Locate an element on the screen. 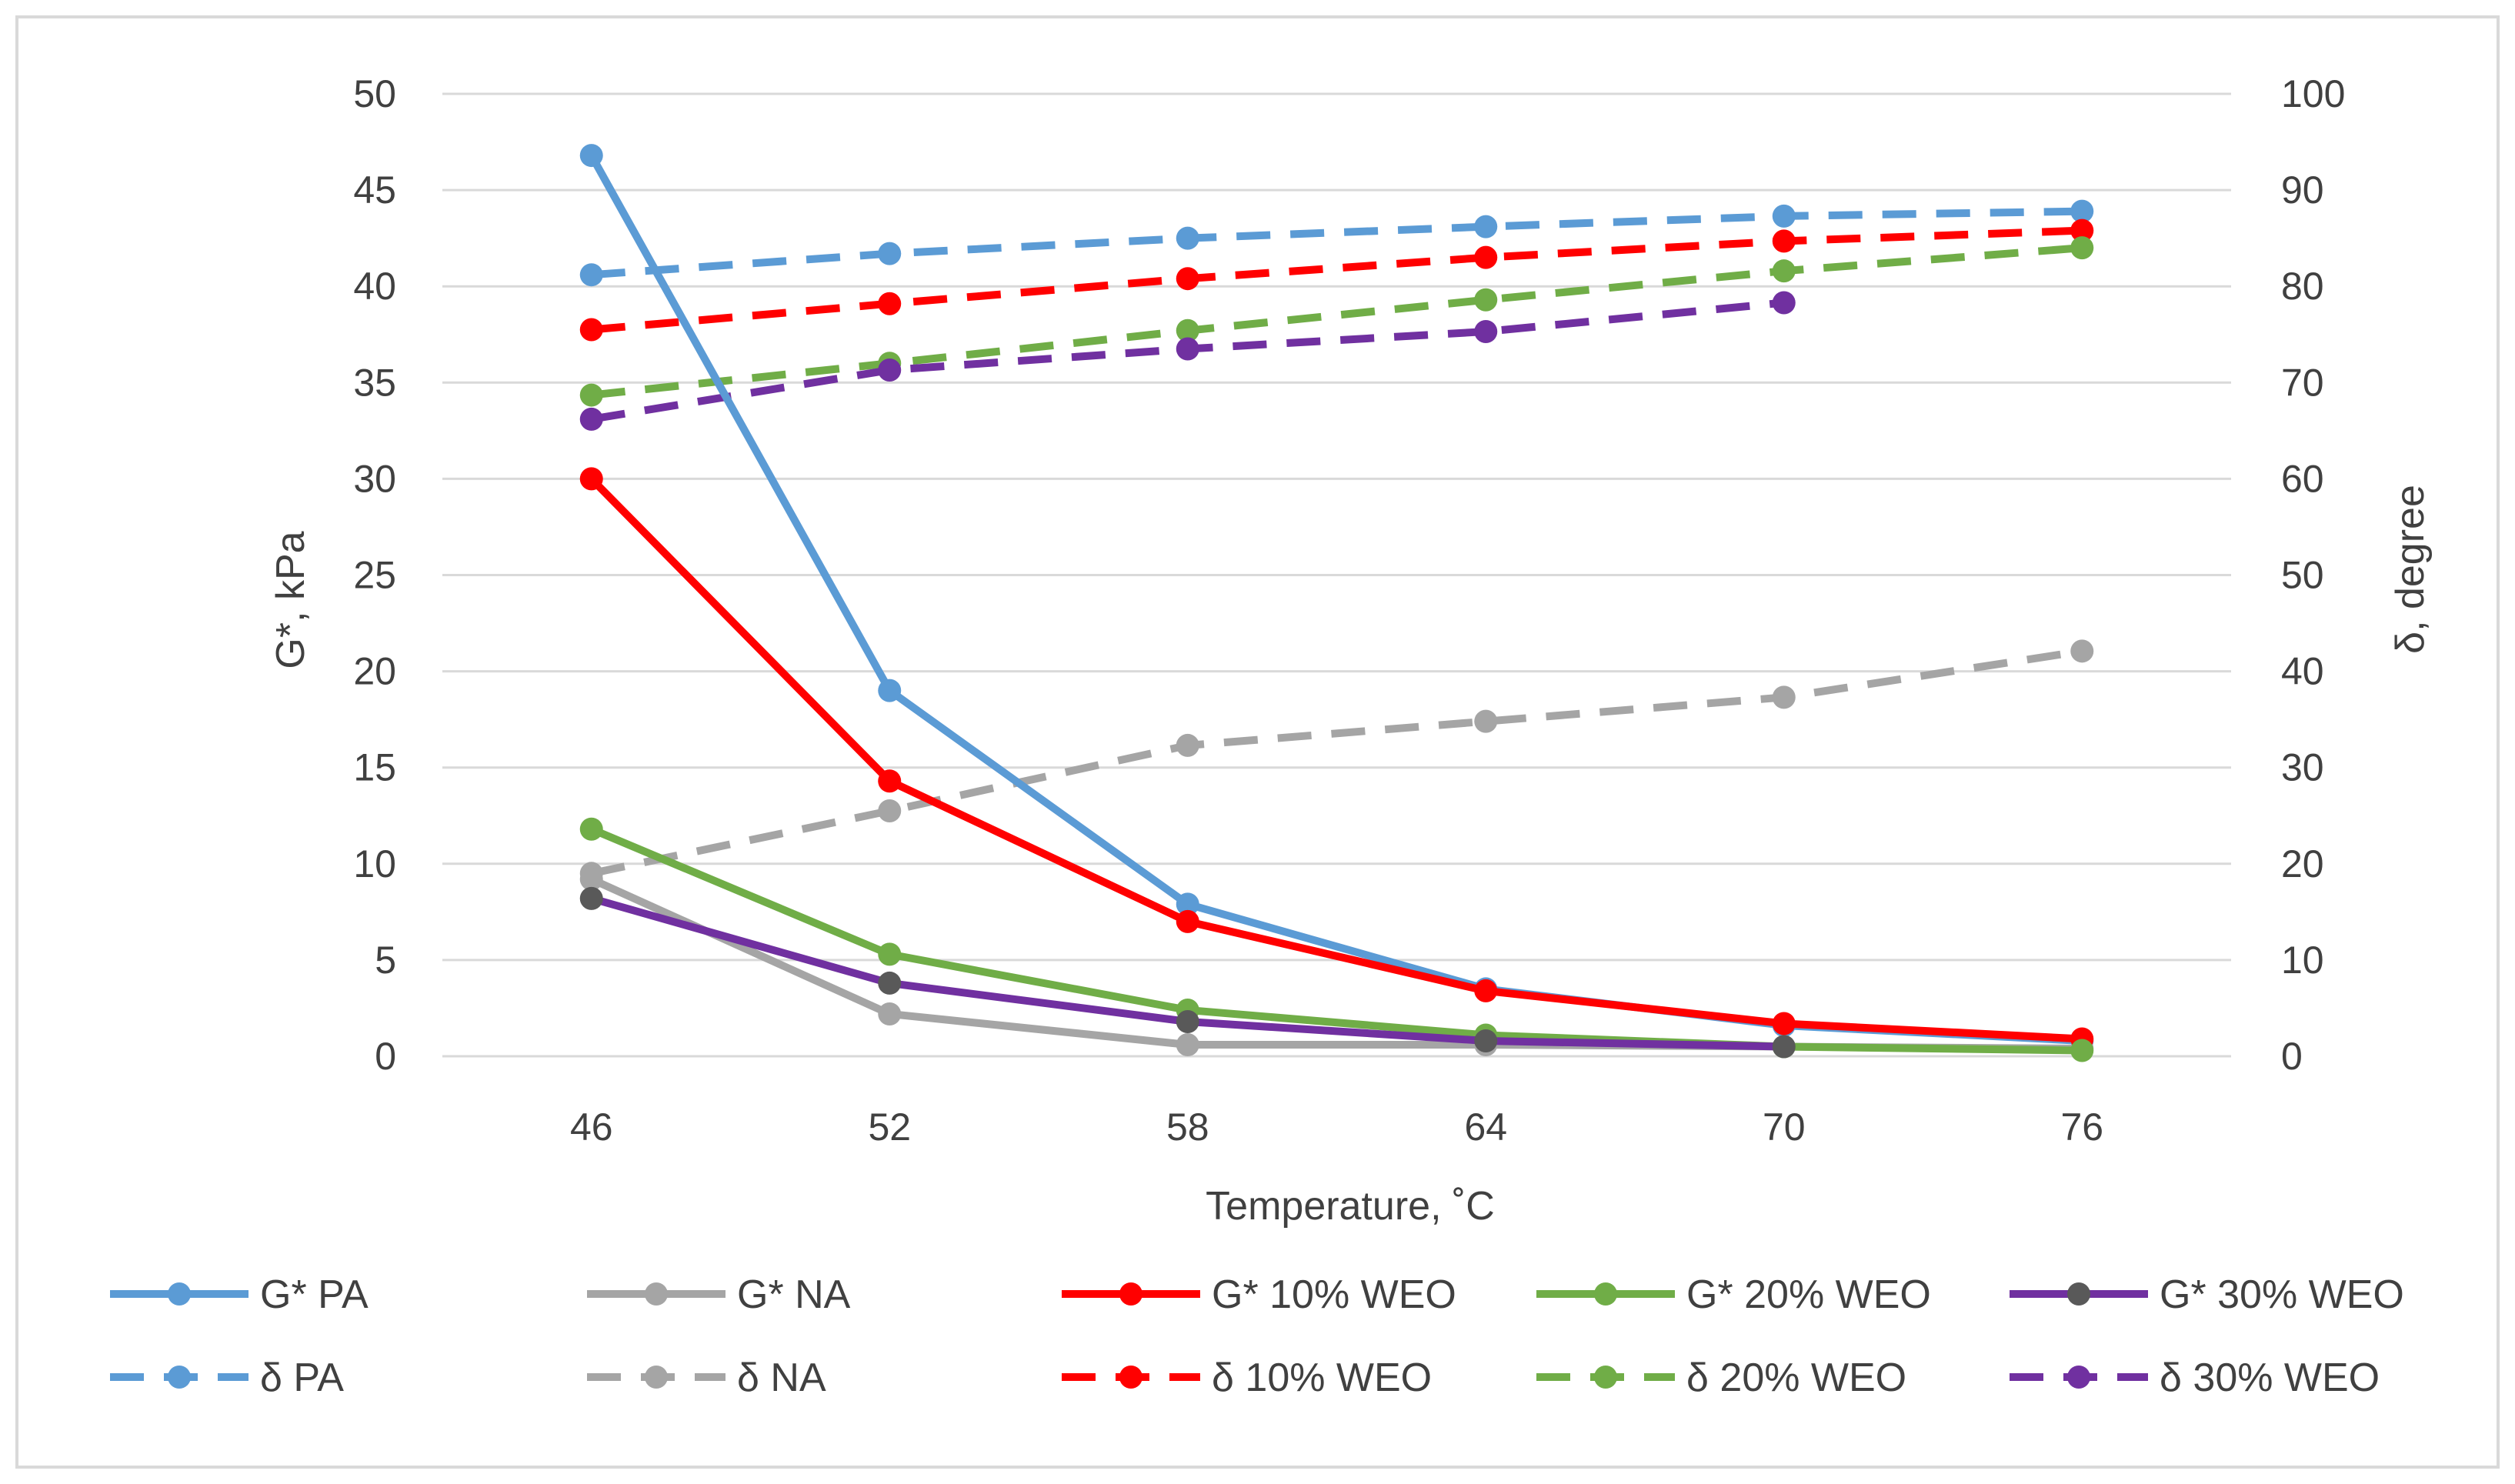 Image resolution: width=2515 pixels, height=1484 pixels. y2-tick-label: 80 is located at coordinates (2302, 287).